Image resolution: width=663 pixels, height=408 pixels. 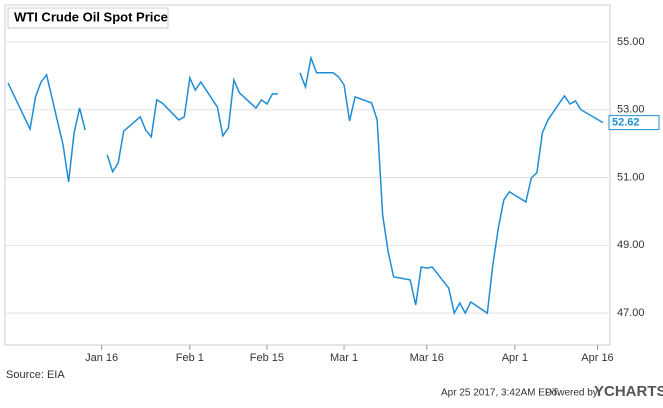 What do you see at coordinates (631, 42) in the screenshot?
I see `y-tick-label: 55.00` at bounding box center [631, 42].